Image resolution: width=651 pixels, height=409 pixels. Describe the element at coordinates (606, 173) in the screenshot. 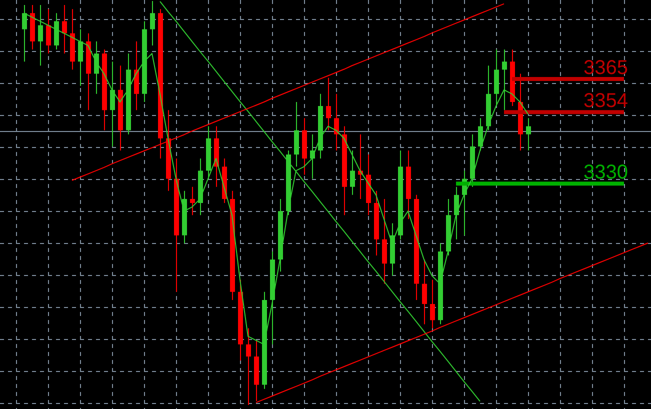

I see `series-label: 3330` at that location.